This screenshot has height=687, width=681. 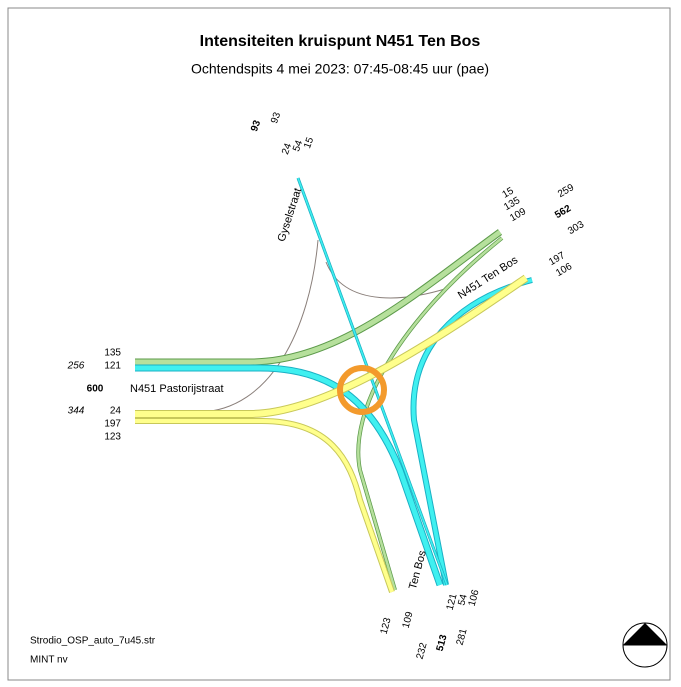 What do you see at coordinates (76, 366) in the screenshot?
I see `group-total: 256` at bounding box center [76, 366].